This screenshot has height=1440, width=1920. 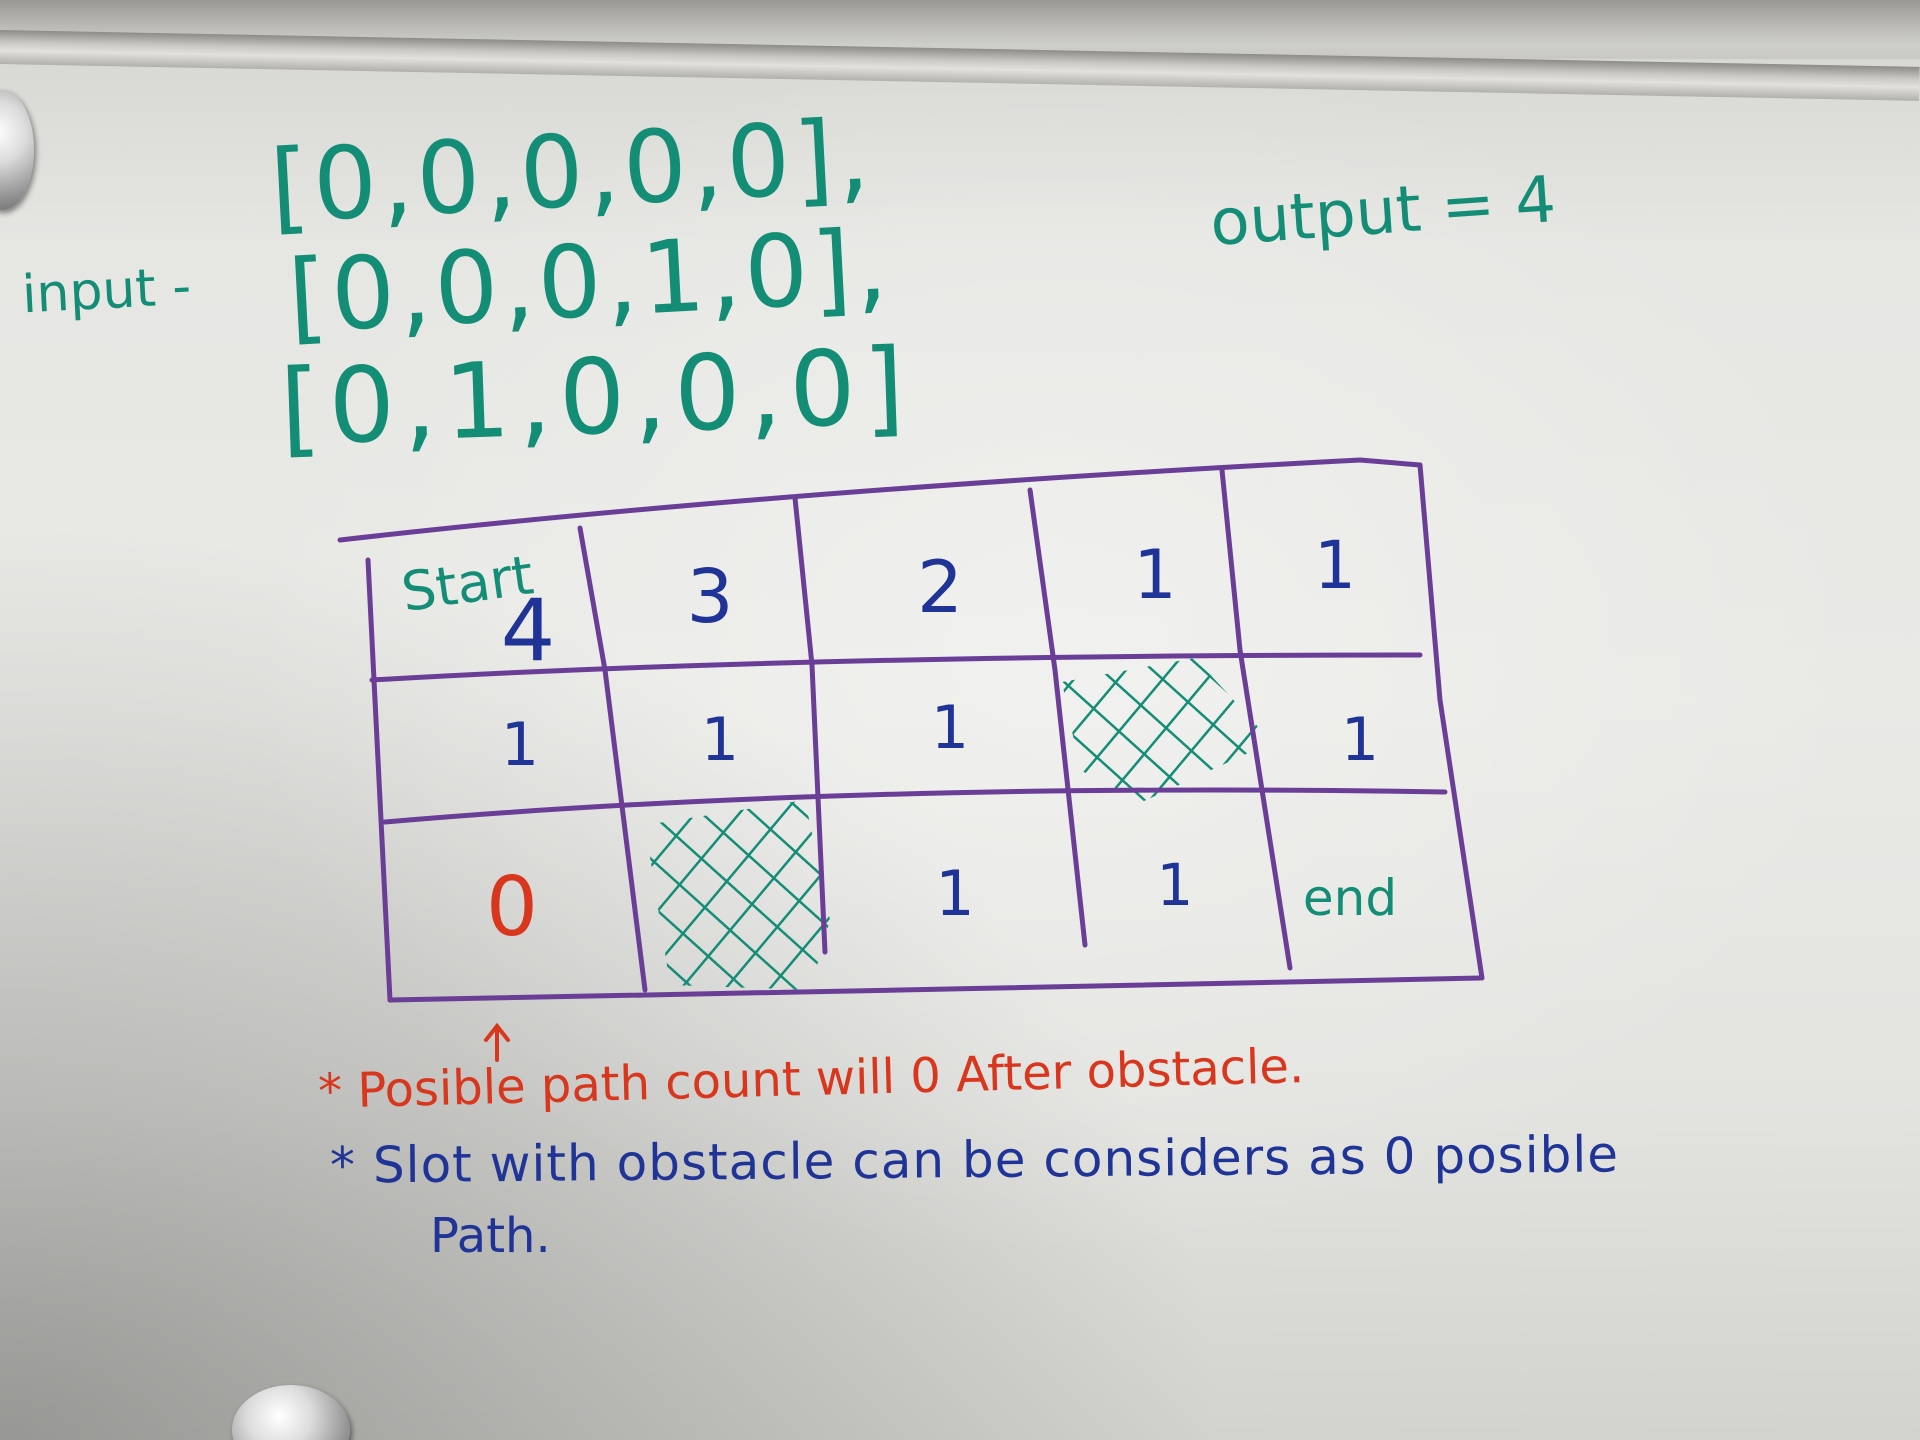 I want to click on grid-cell-r2-c1: 1, so click(x=520, y=745).